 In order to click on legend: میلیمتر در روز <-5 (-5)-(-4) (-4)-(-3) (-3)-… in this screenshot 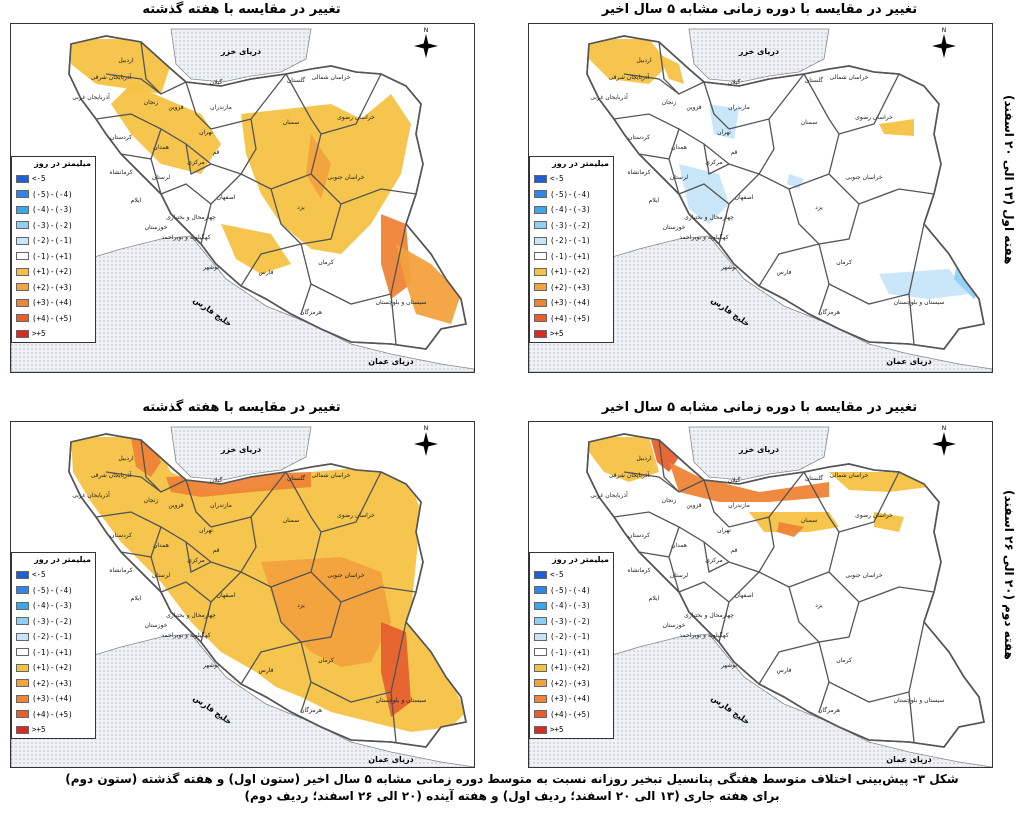, I will do `click(571, 645)`.